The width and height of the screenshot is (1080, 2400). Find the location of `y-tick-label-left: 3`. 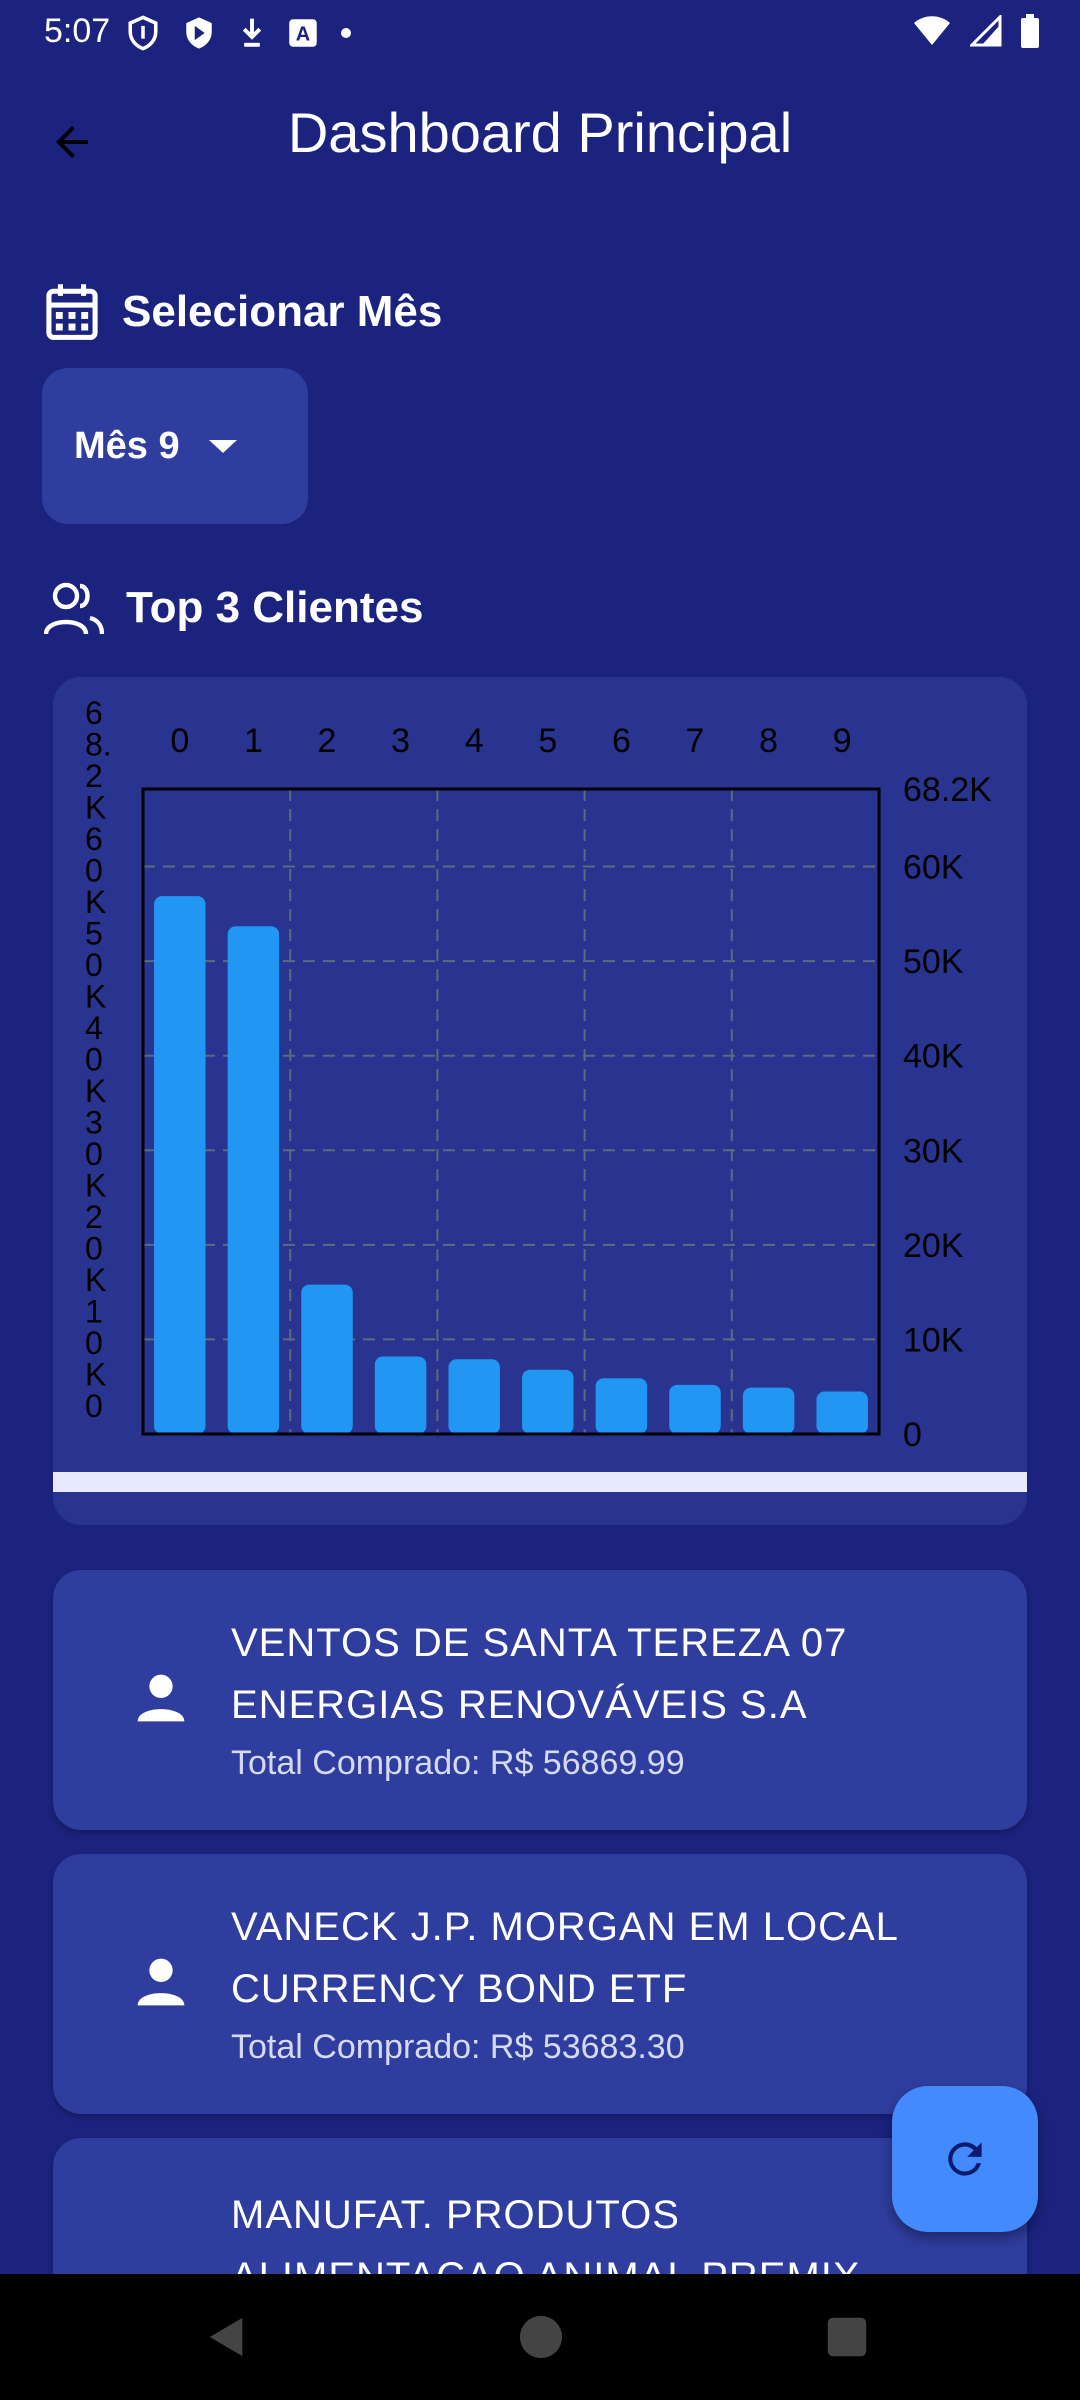

y-tick-label-left: 3 is located at coordinates (94, 1123).